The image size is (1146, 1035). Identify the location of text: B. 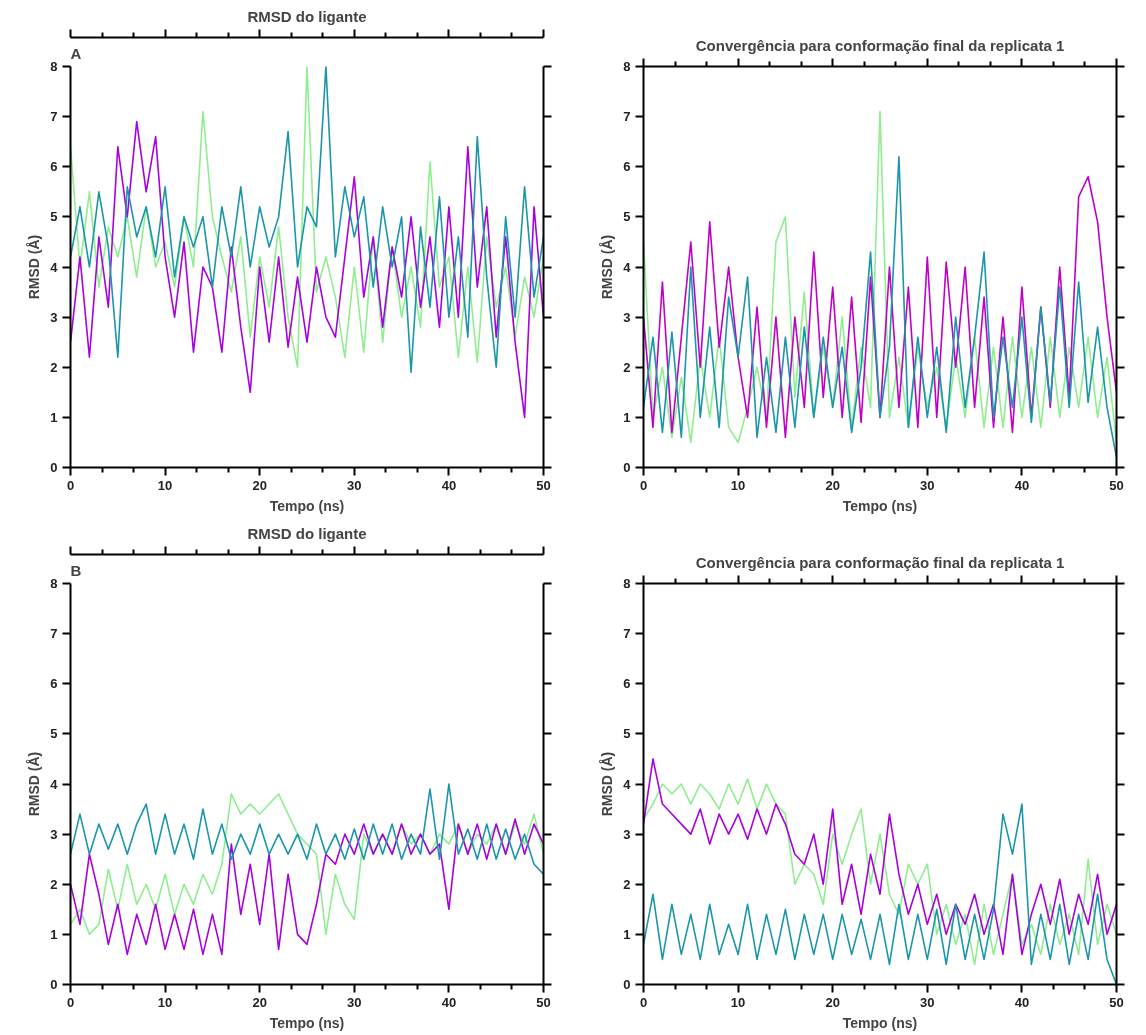
(76, 570).